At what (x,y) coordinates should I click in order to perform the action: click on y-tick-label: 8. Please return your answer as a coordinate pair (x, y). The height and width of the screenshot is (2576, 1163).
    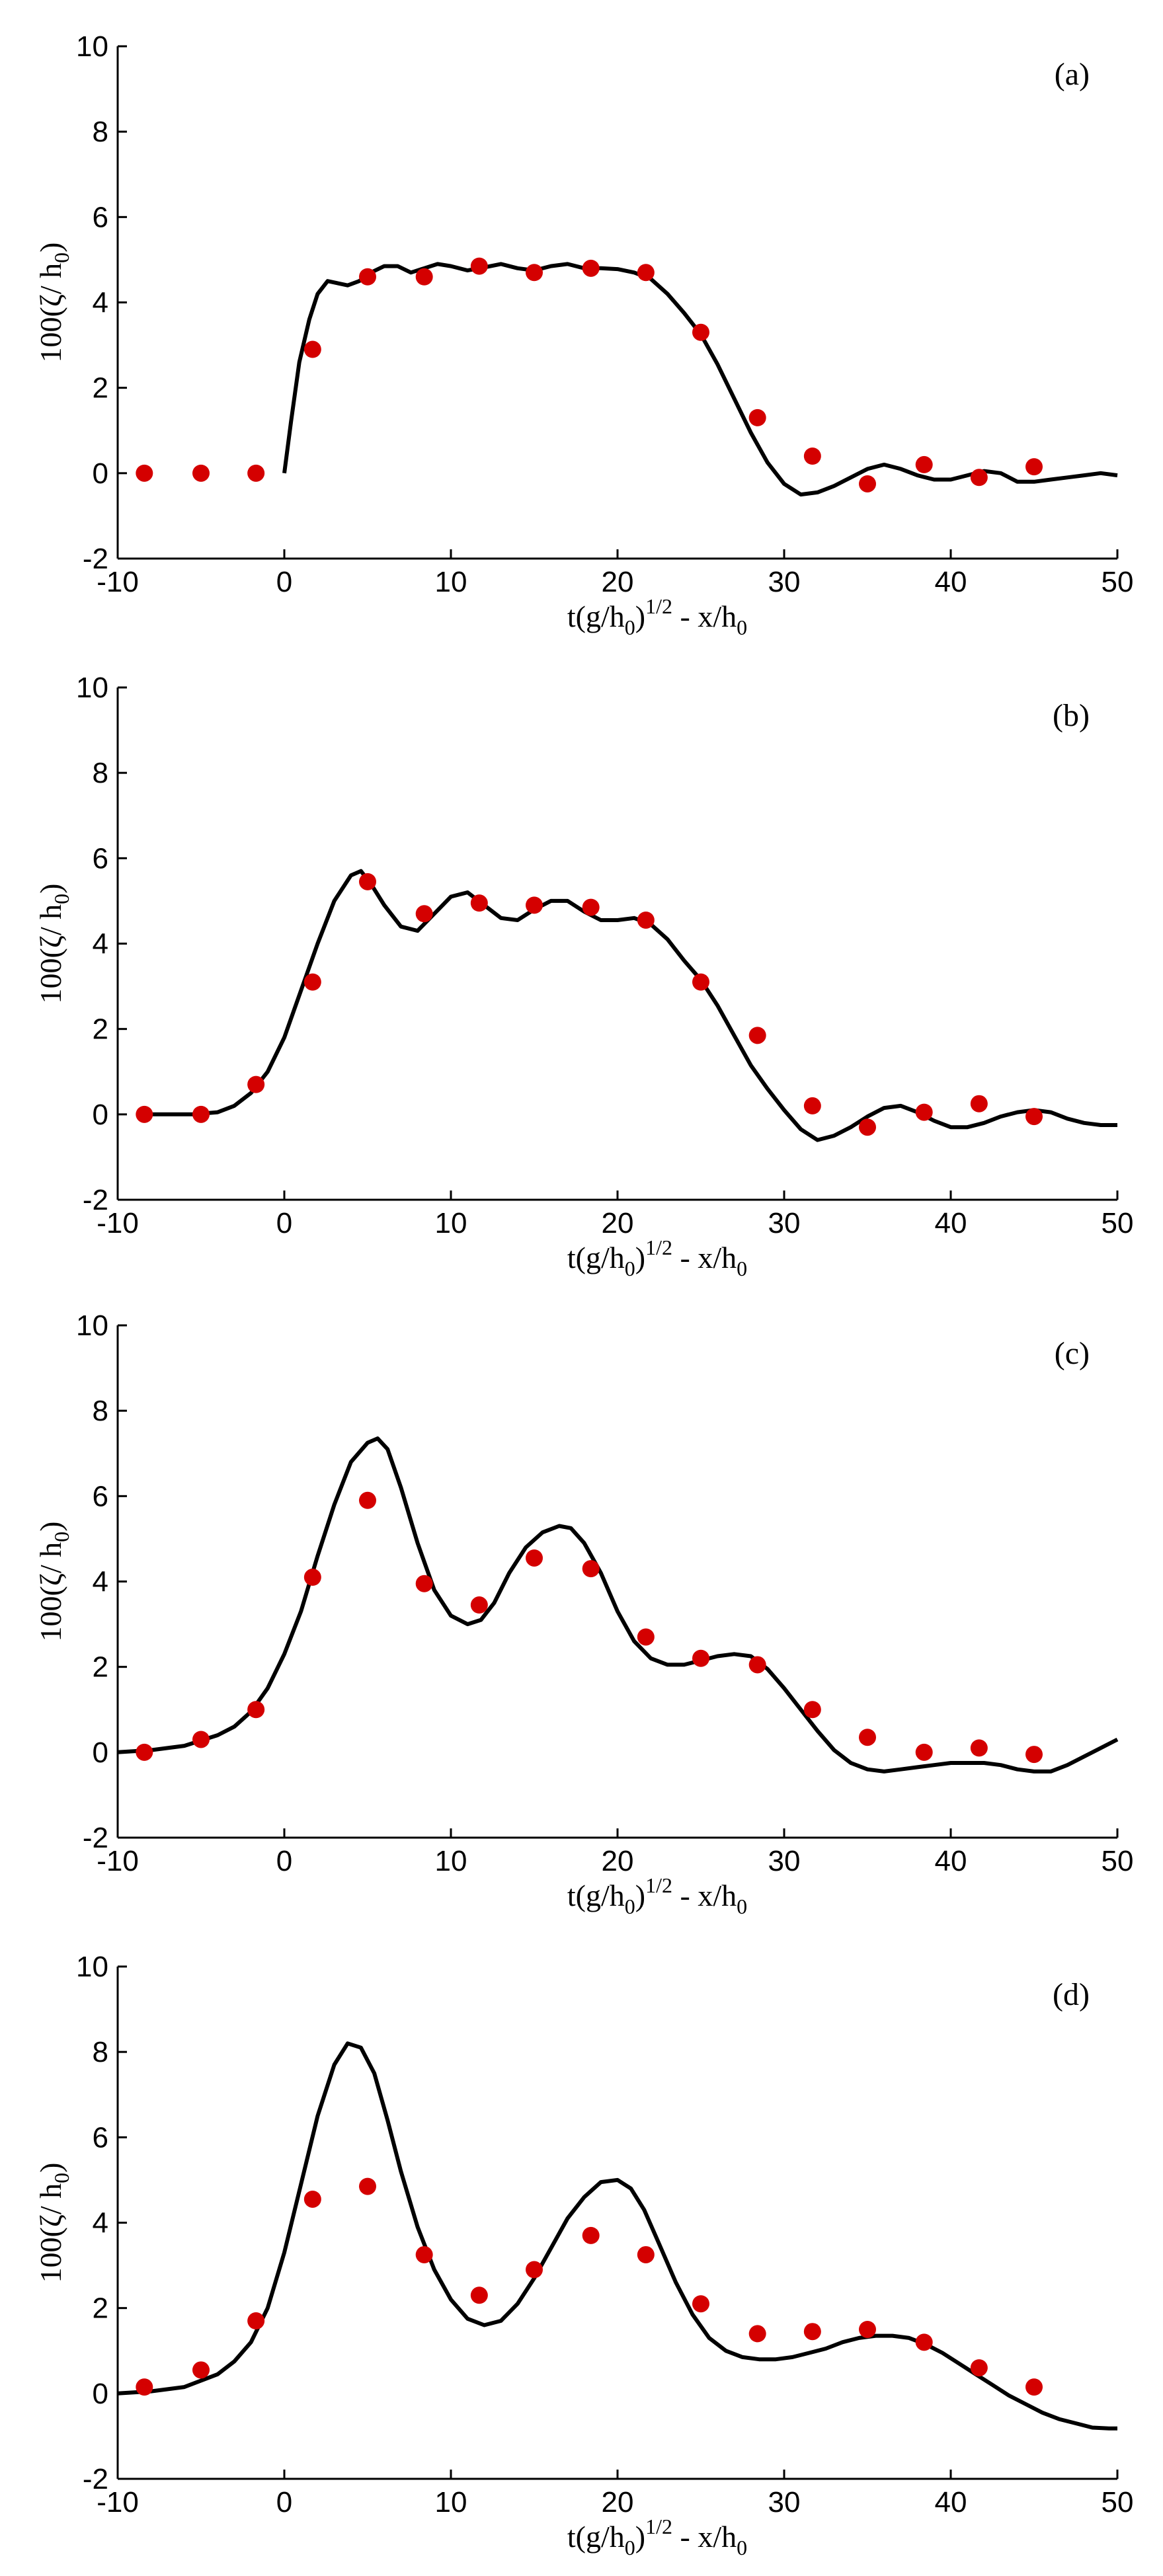
    Looking at the image, I should click on (100, 1411).